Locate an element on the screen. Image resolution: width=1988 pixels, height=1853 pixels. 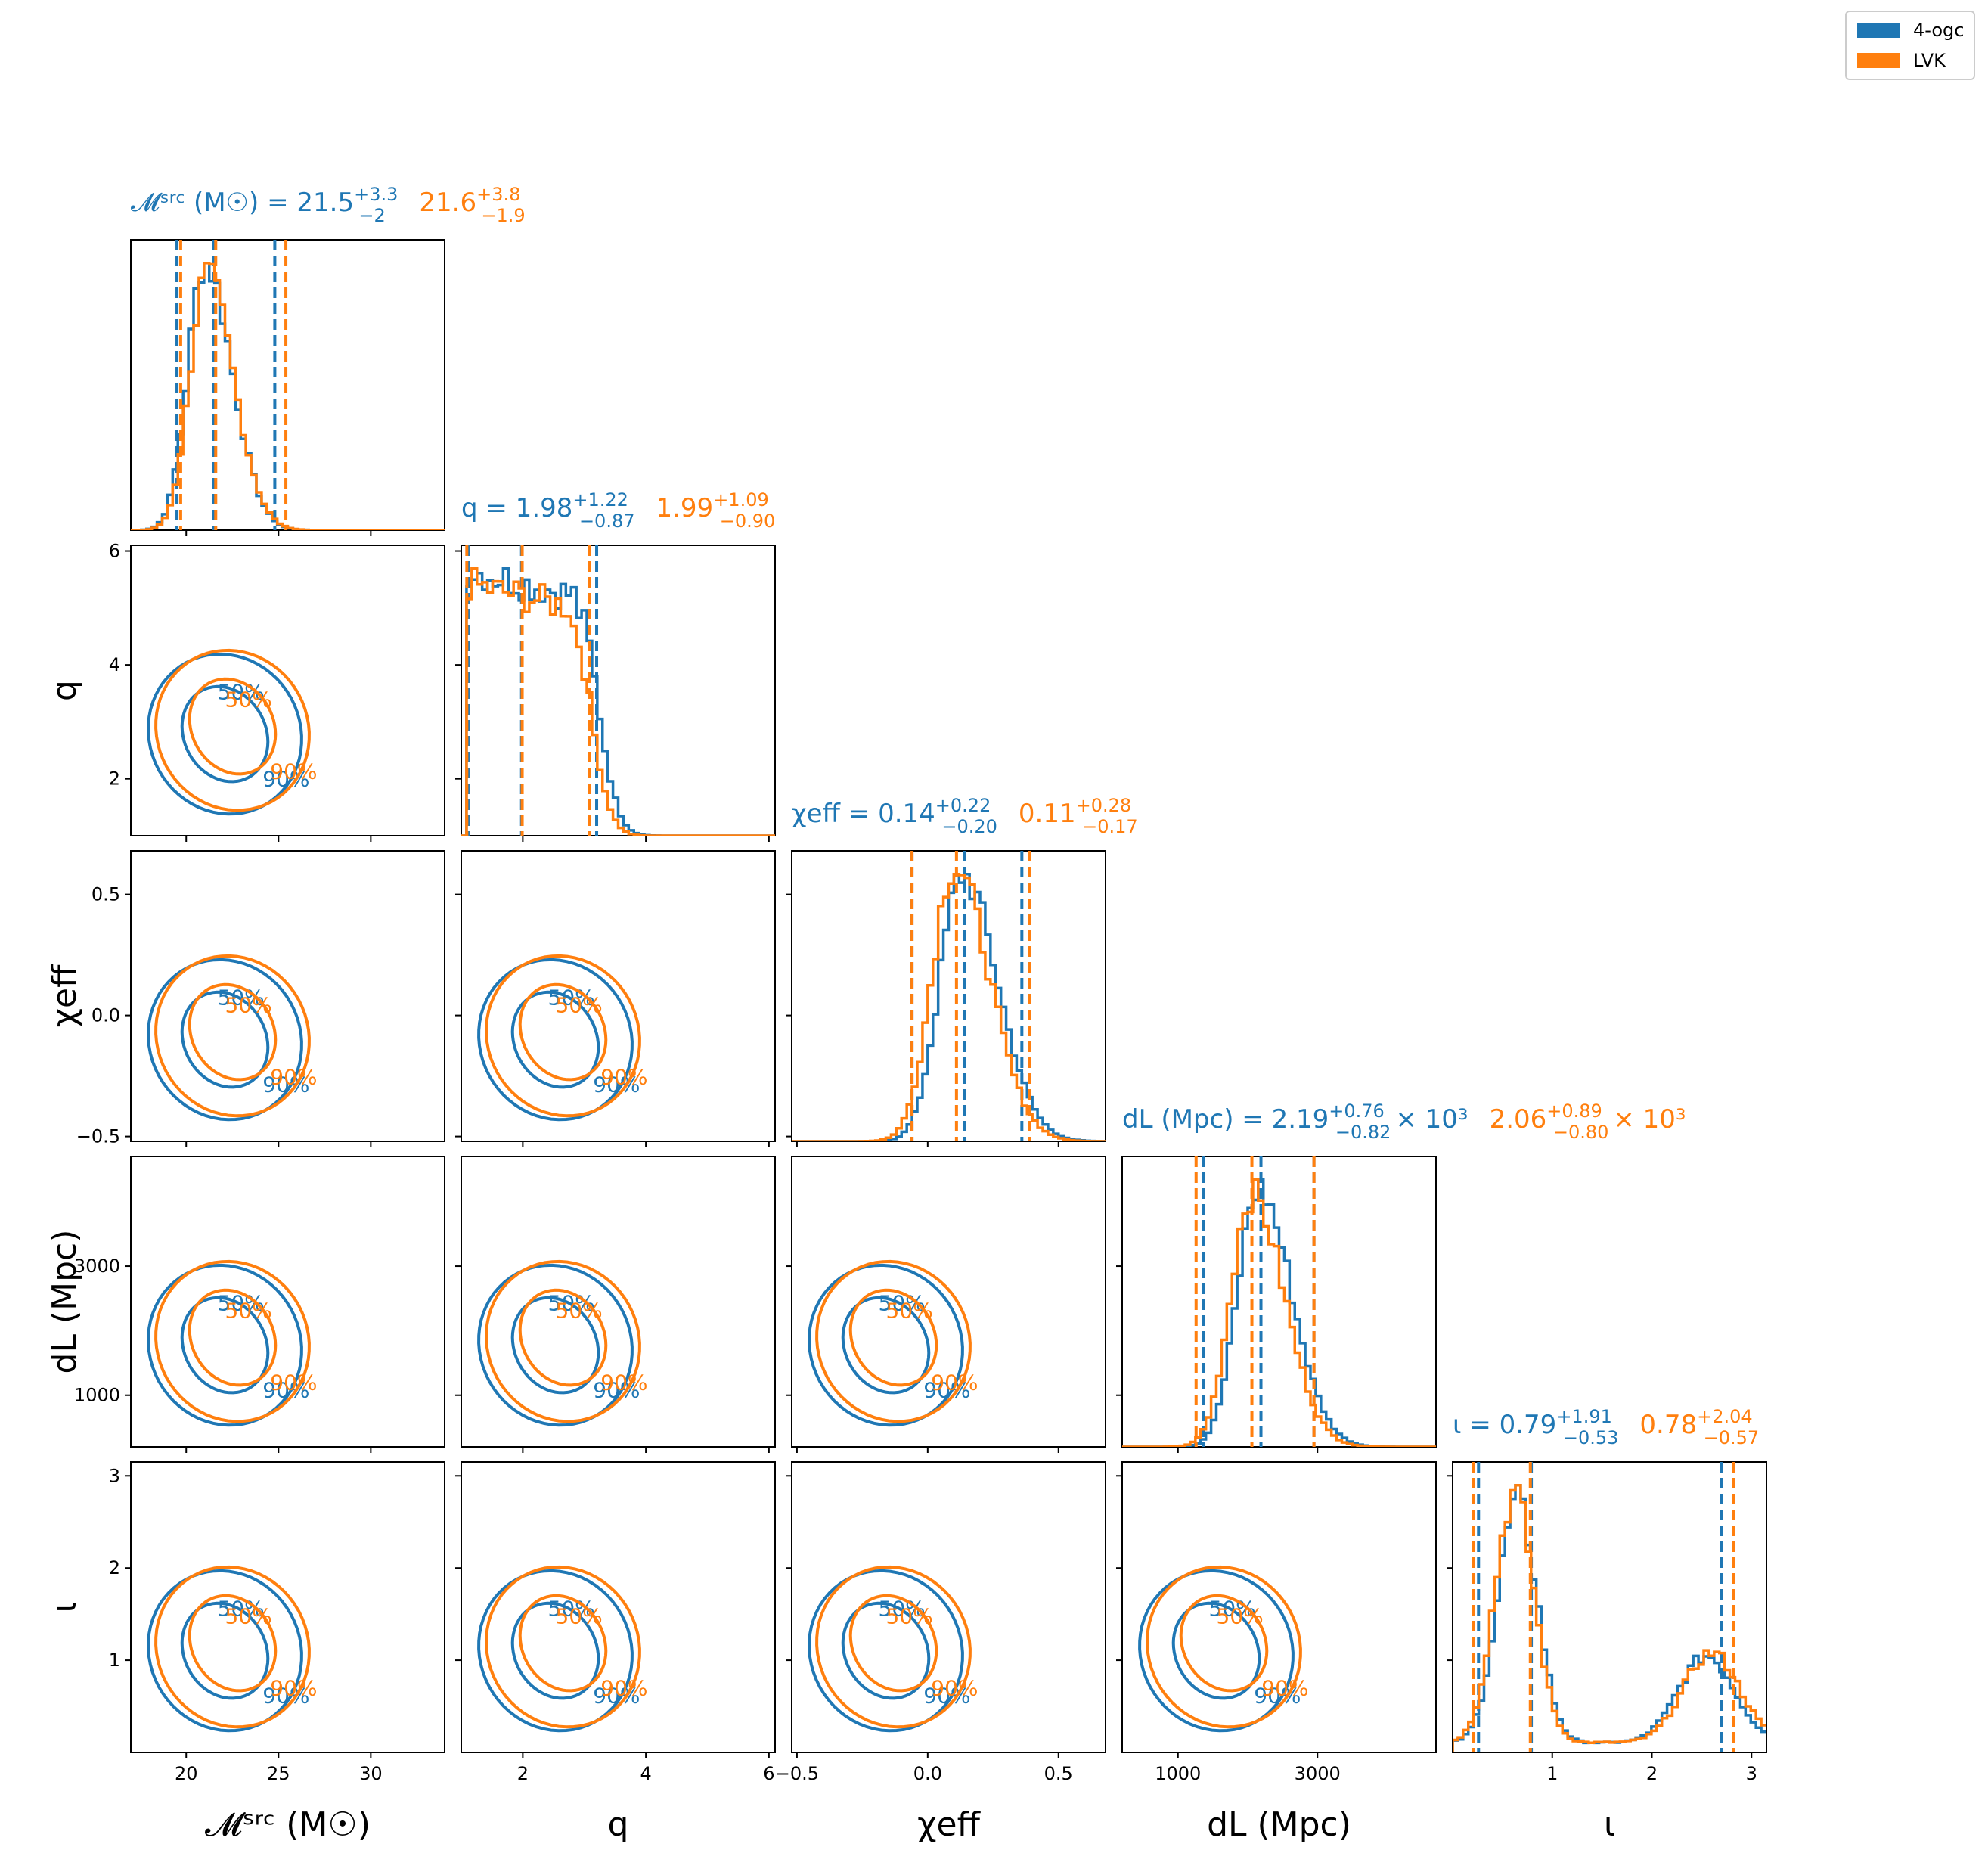
y-axis-label-3: dL (Mpc) is located at coordinates (64, 1302).